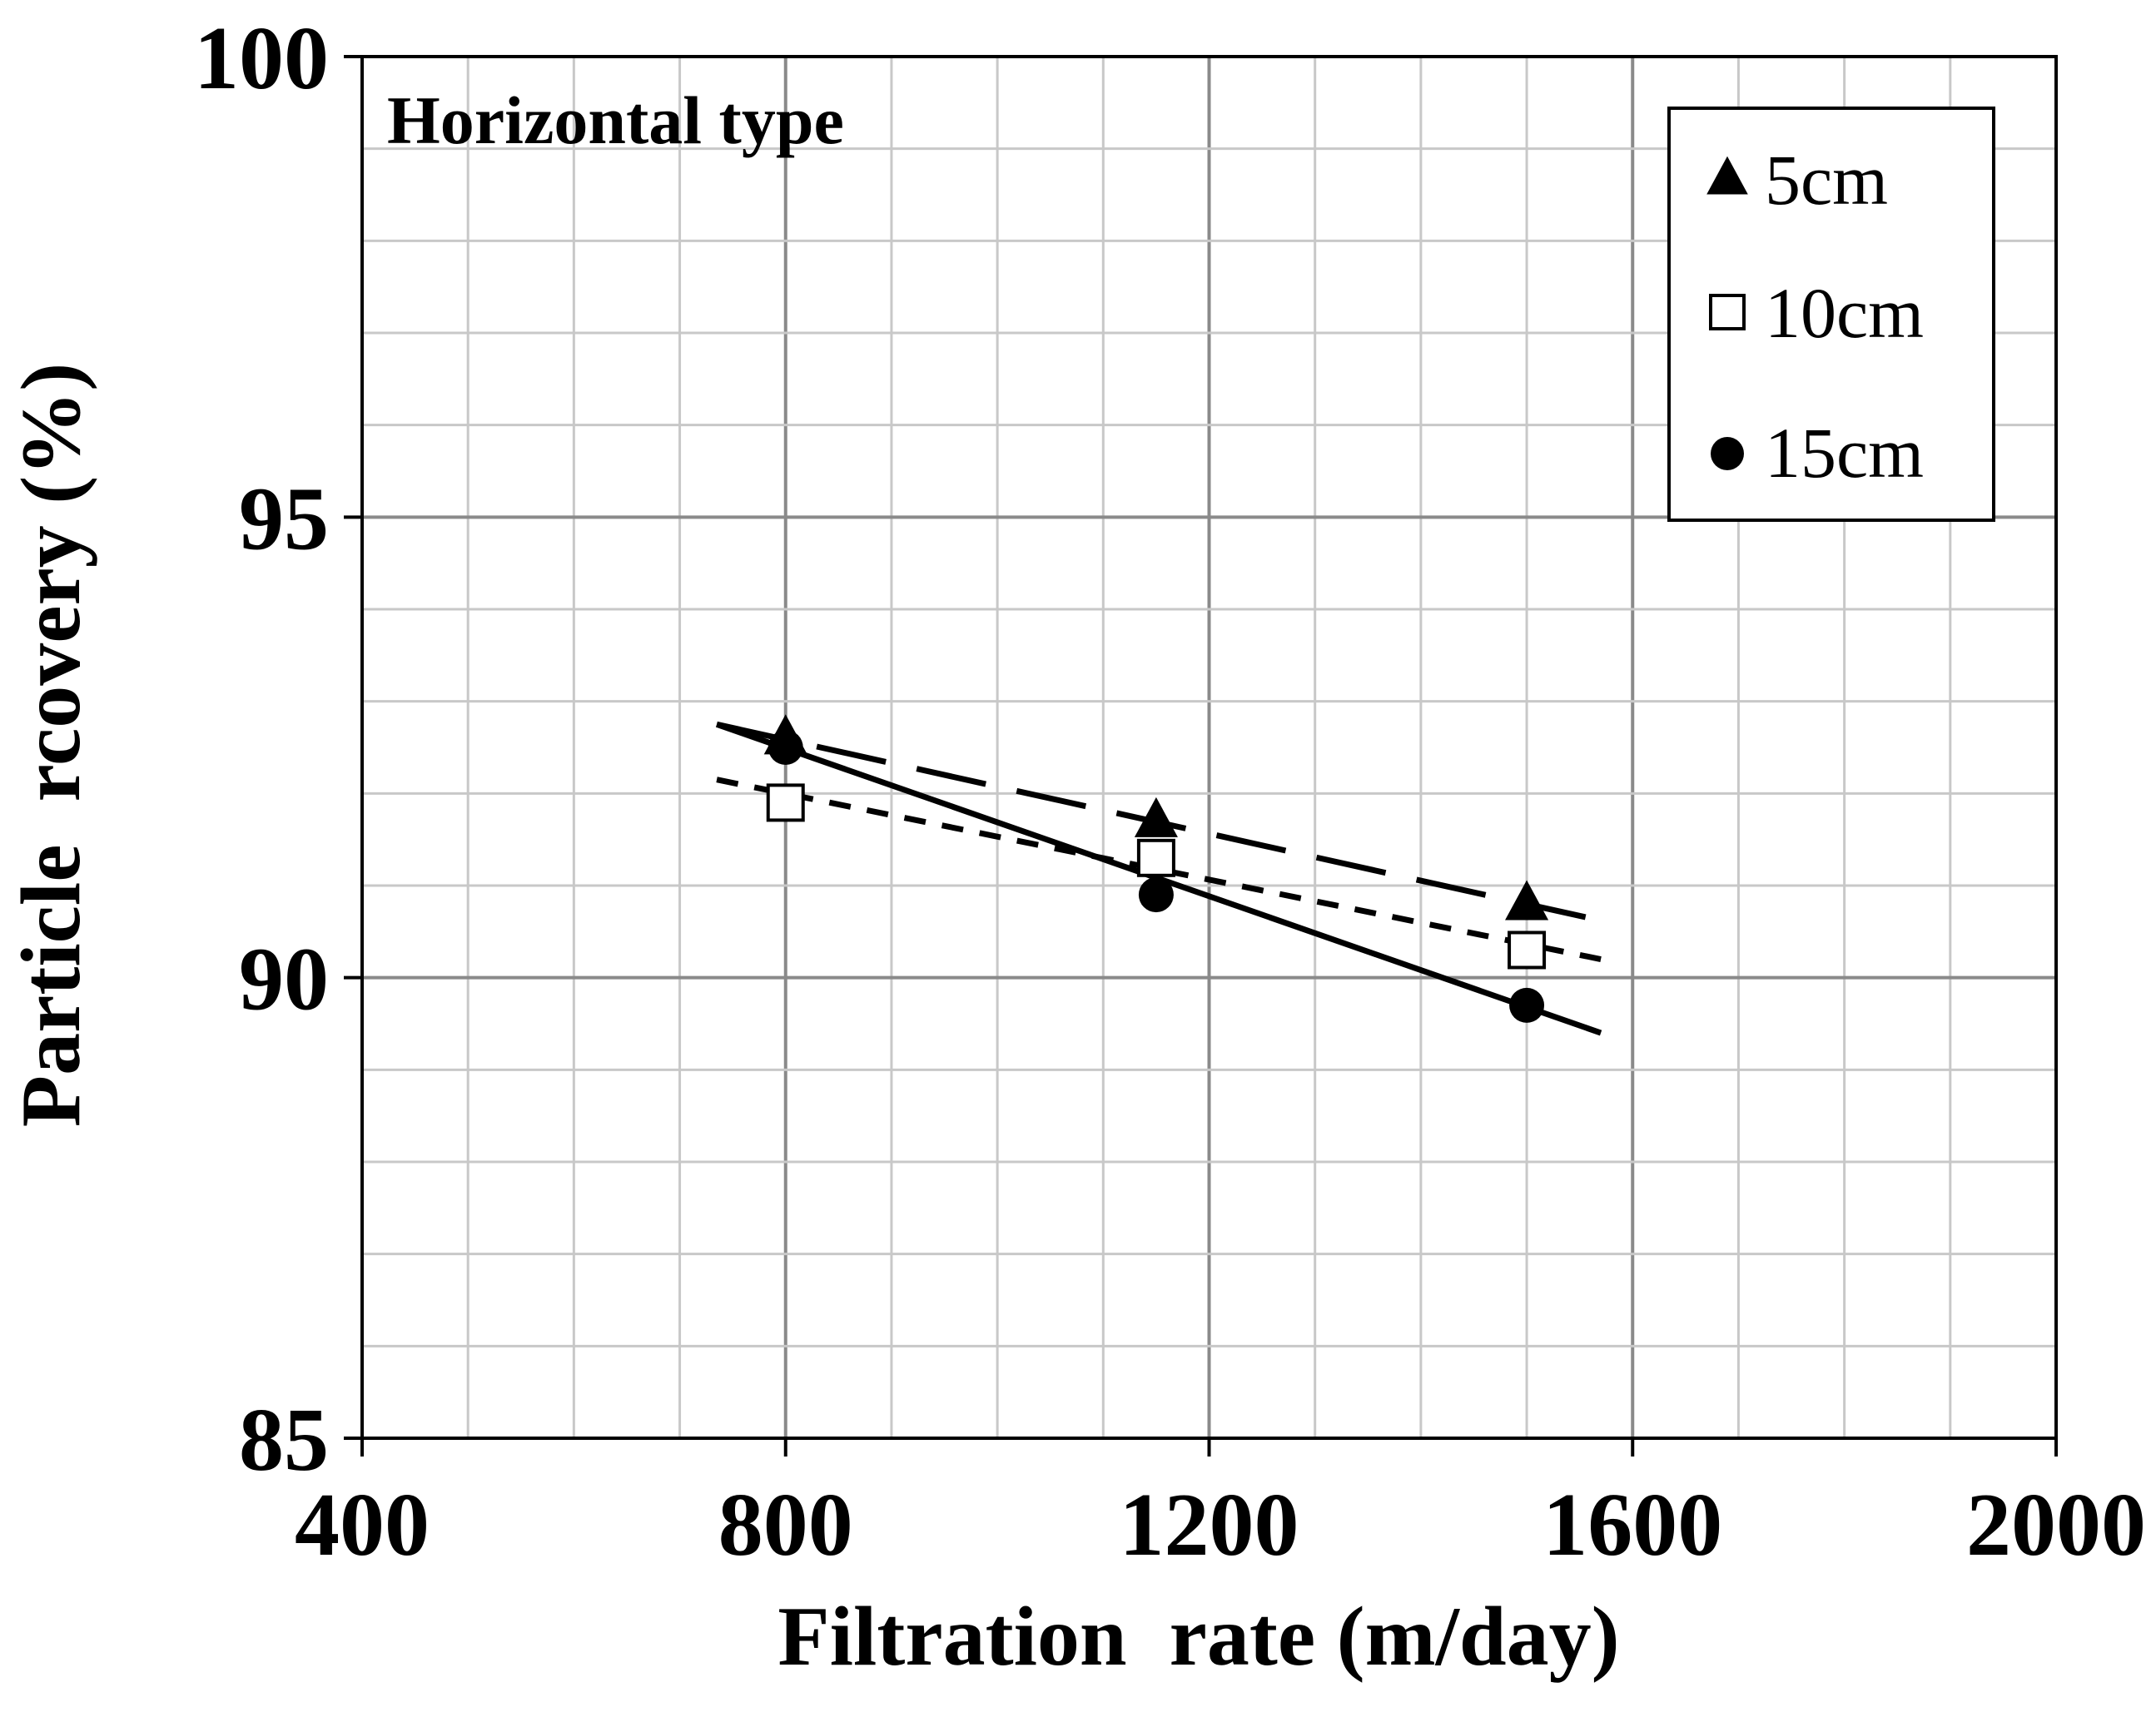 The width and height of the screenshot is (2156, 1732). I want to click on legend-marker-15cm, so click(1728, 453).